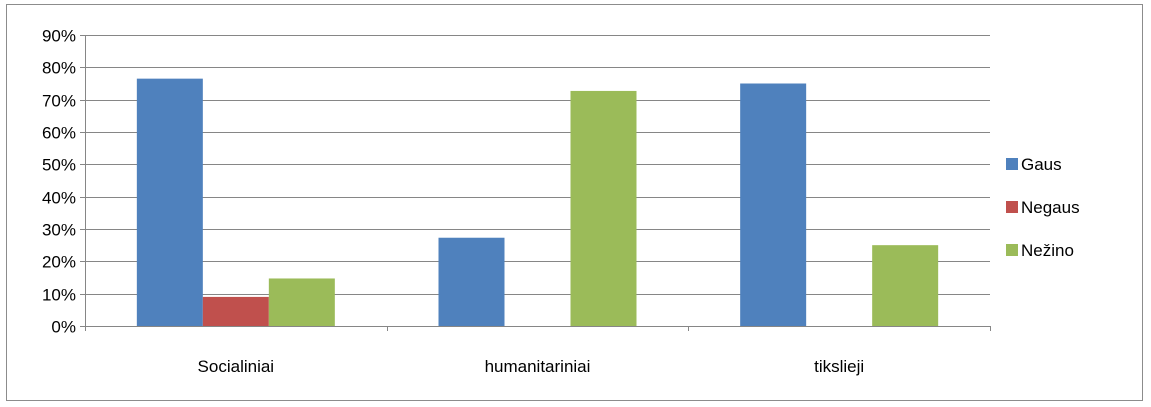 This screenshot has width=1151, height=407. I want to click on legend-swatch-nežino, so click(1012, 250).